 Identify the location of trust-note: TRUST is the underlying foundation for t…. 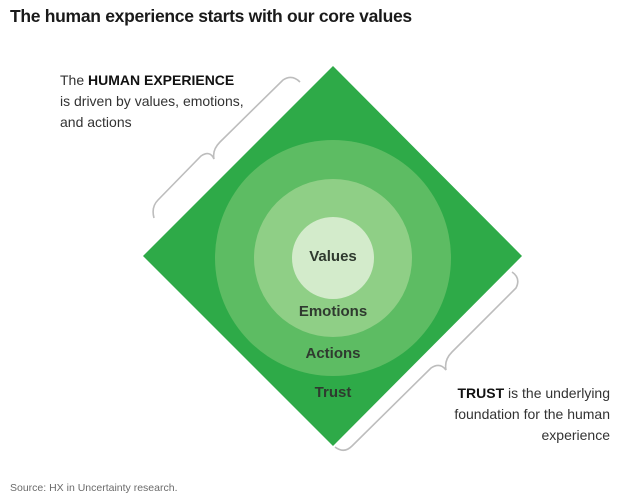
(520, 414).